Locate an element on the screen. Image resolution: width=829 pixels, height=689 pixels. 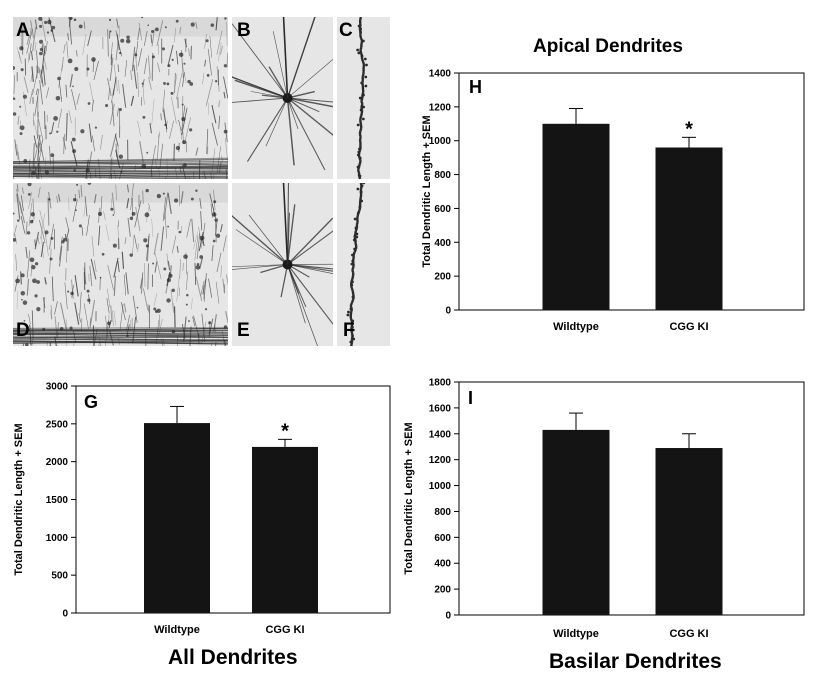
y-tick-label: 500 is located at coordinates (59, 576).